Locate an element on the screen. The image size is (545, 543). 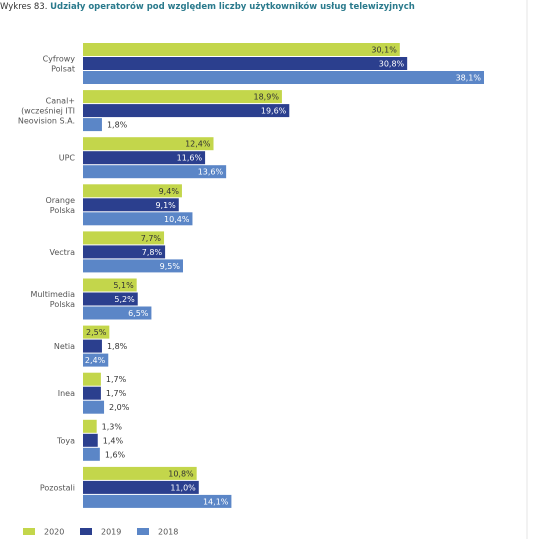
category-line: Inea is located at coordinates (66, 393).